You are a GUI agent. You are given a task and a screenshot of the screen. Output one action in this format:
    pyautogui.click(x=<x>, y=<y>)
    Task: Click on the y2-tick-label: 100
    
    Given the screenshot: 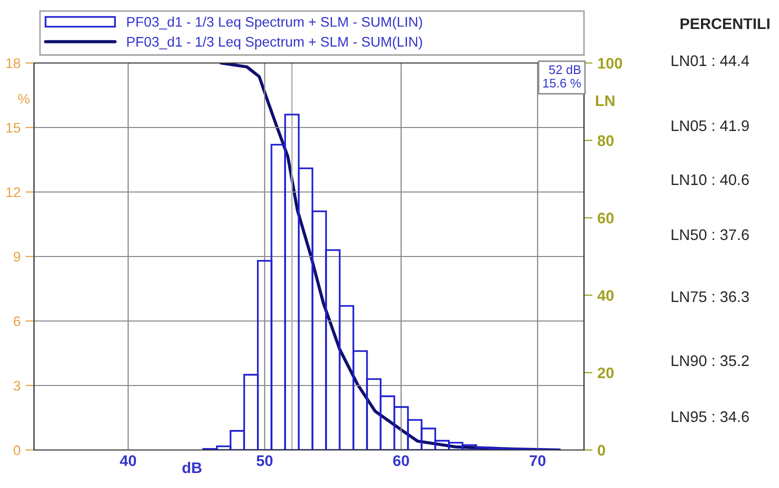 What is the action you would take?
    pyautogui.click(x=610, y=63)
    